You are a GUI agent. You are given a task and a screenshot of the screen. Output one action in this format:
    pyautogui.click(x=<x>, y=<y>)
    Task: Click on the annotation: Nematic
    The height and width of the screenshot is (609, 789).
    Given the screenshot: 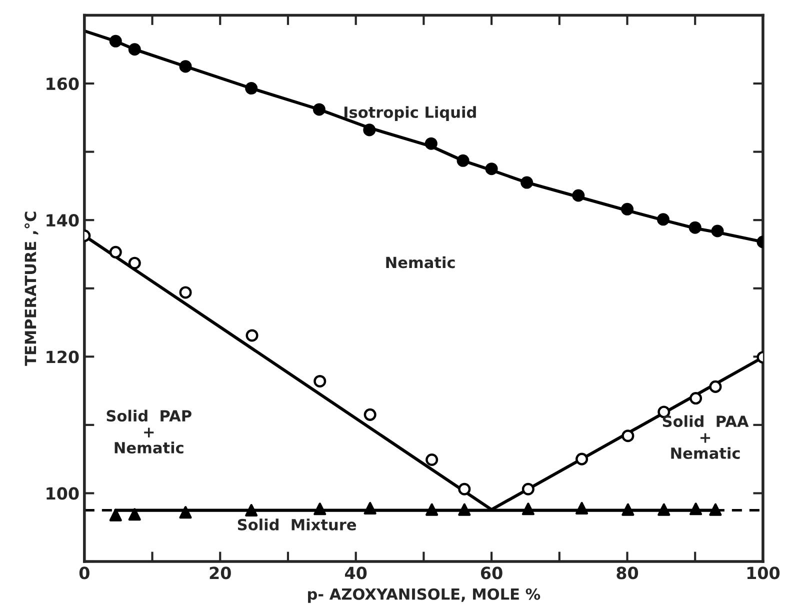 What is the action you would take?
    pyautogui.click(x=420, y=262)
    